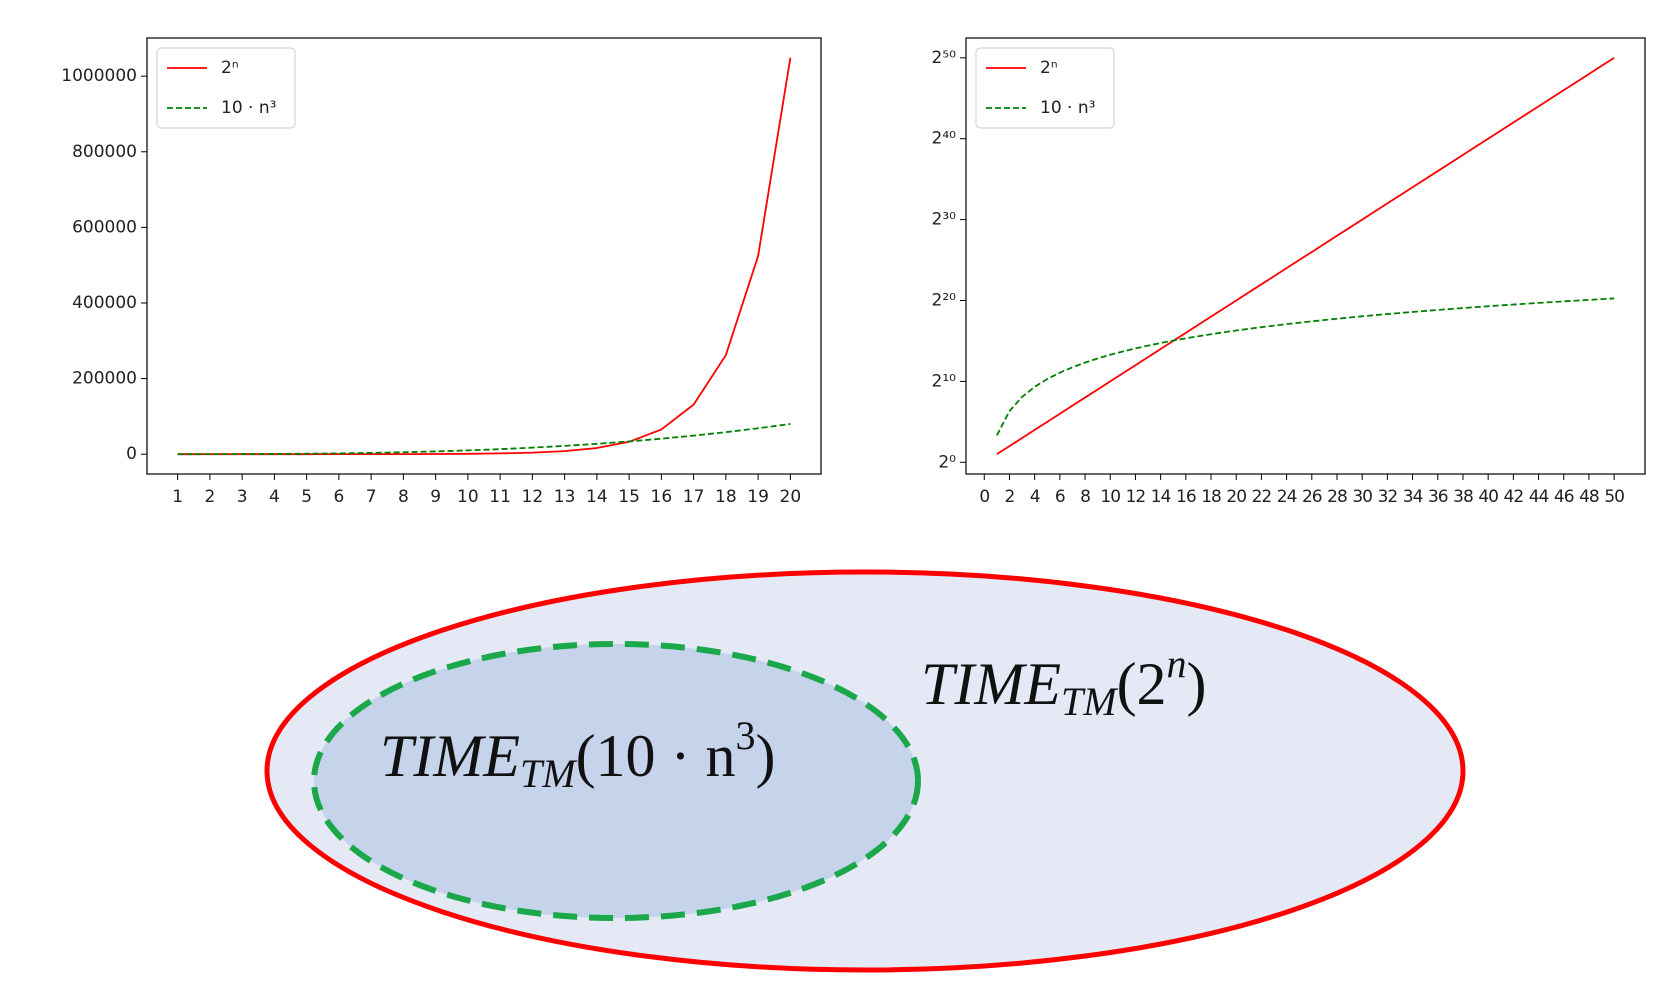 The image size is (1680, 1004). Describe the element at coordinates (99, 76) in the screenshot. I see `y-tick-label: 1000000` at that location.